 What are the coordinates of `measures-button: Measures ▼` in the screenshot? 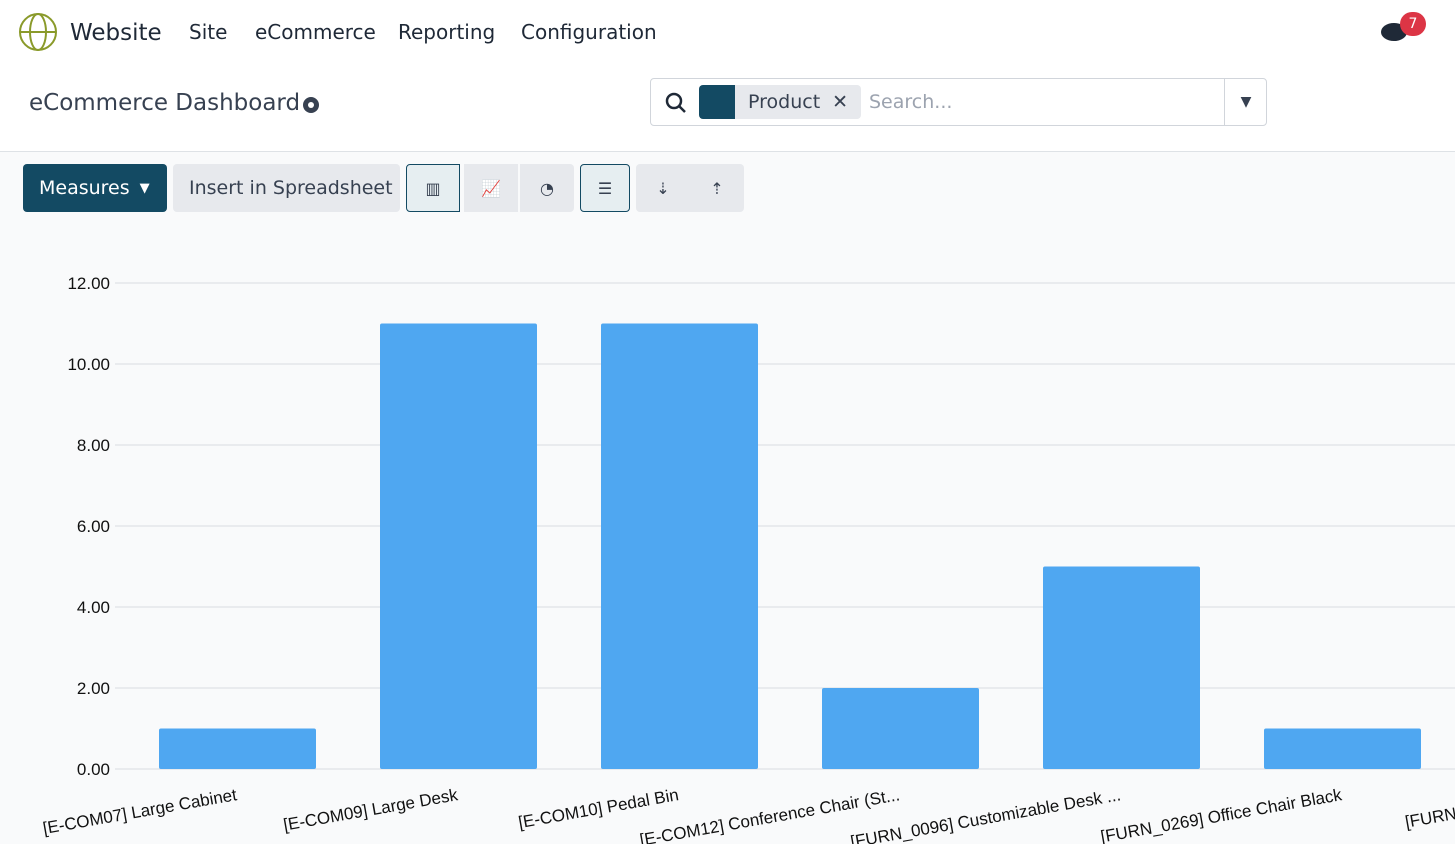 It's located at (95, 188).